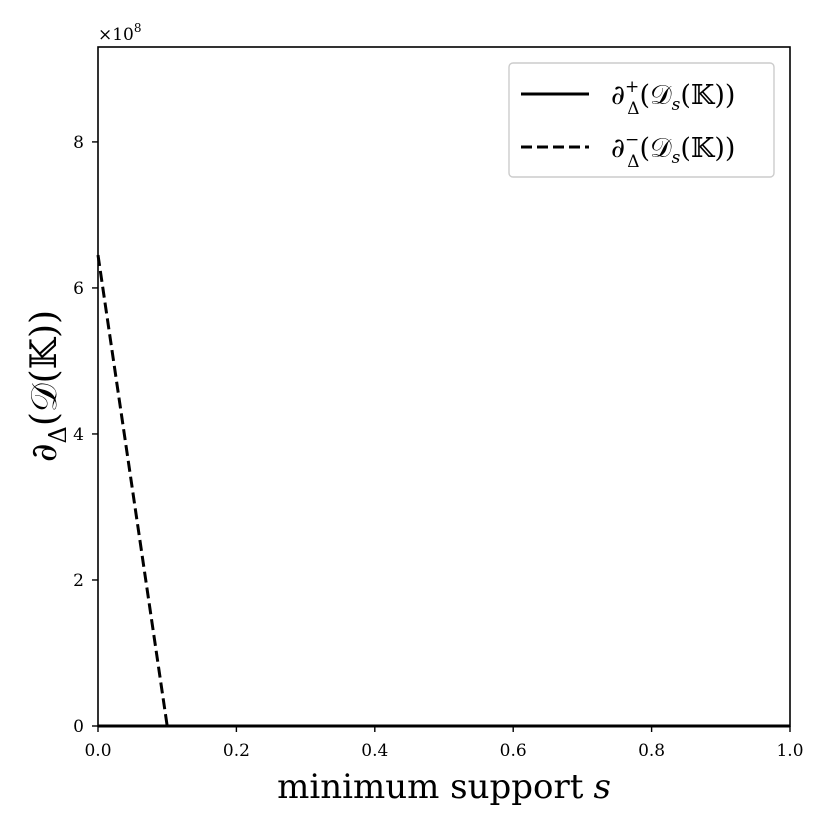 The image size is (830, 830). What do you see at coordinates (641, 120) in the screenshot?
I see `legend: ∂+ Δ(𝒟s(𝕂)) ∂− Δ(𝒟s(𝕂))` at bounding box center [641, 120].